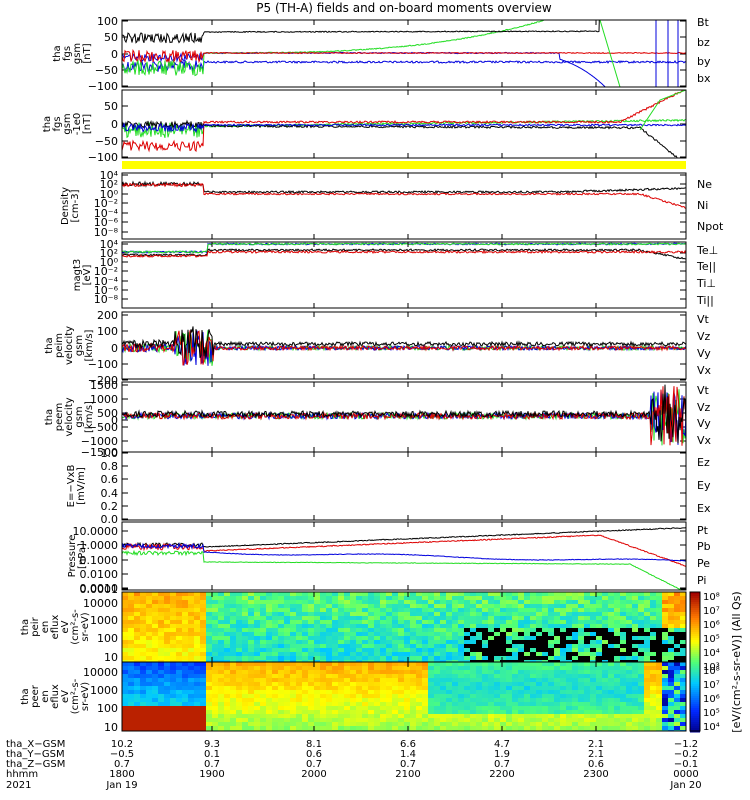 This screenshot has height=800, width=750. I want to click on y-tick-label: 10⁻², so click(106, 271).